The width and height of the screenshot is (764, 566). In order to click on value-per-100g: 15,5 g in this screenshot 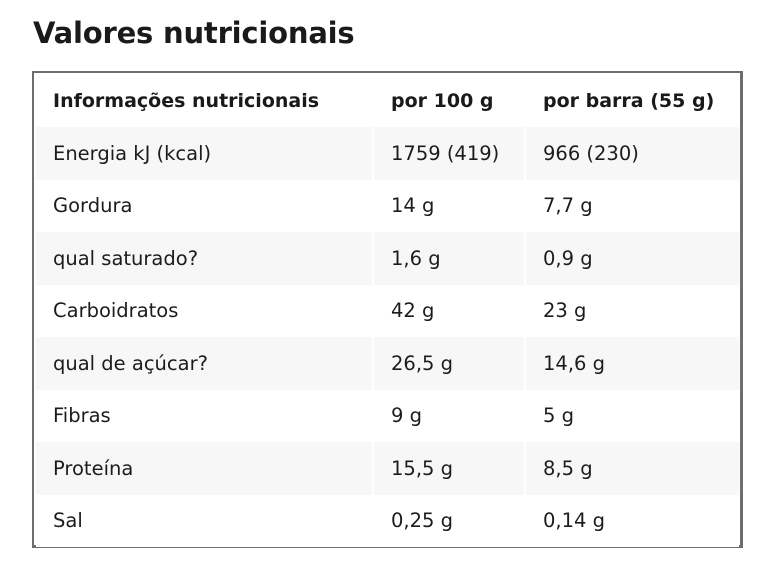, I will do `click(448, 468)`.